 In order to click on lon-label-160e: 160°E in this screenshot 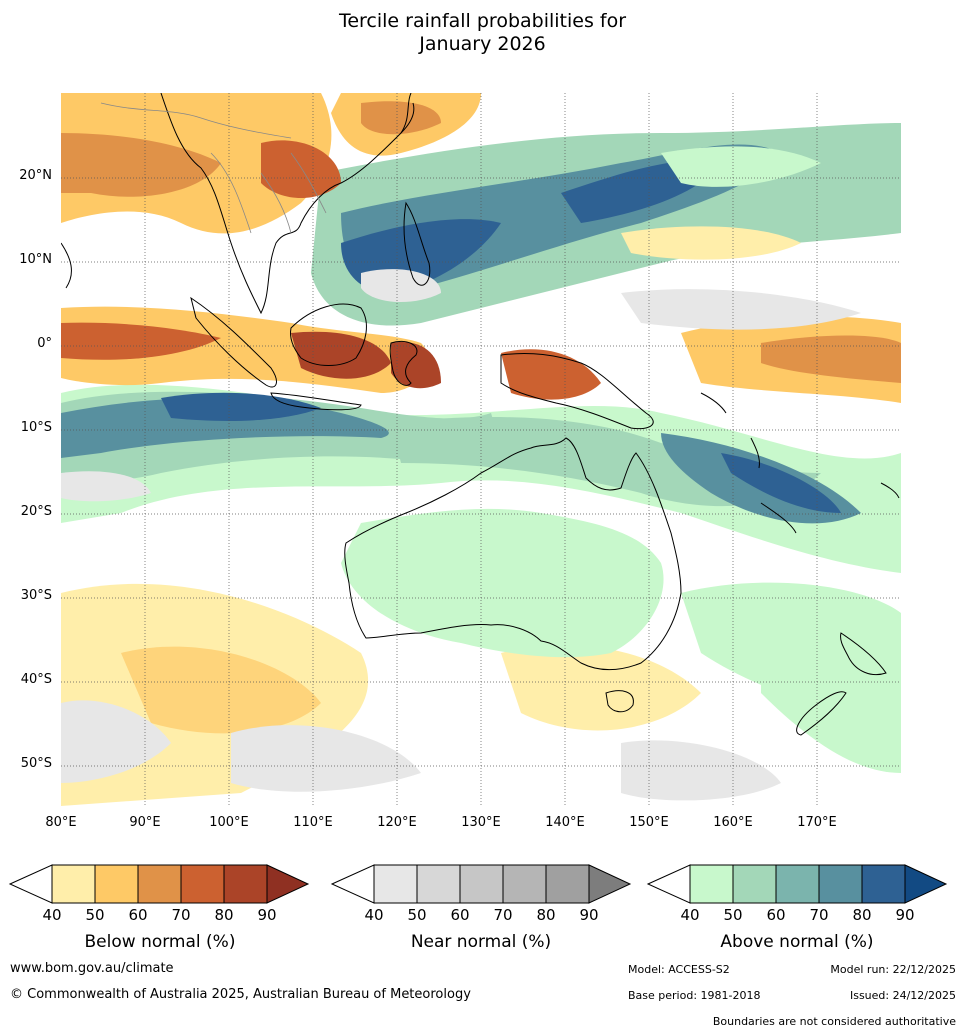, I will do `click(733, 822)`.